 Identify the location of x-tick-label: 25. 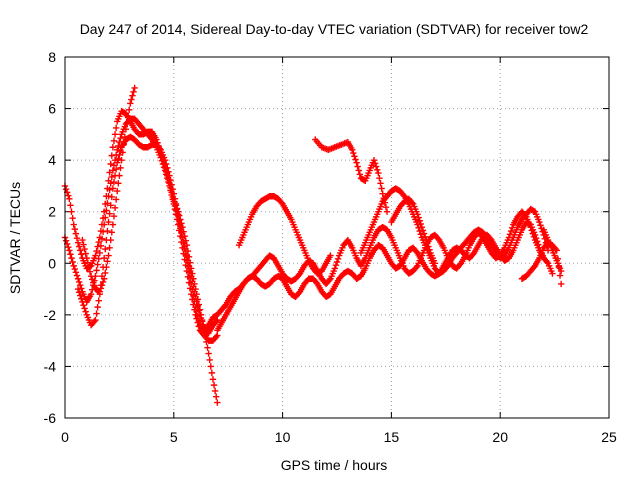
(609, 437).